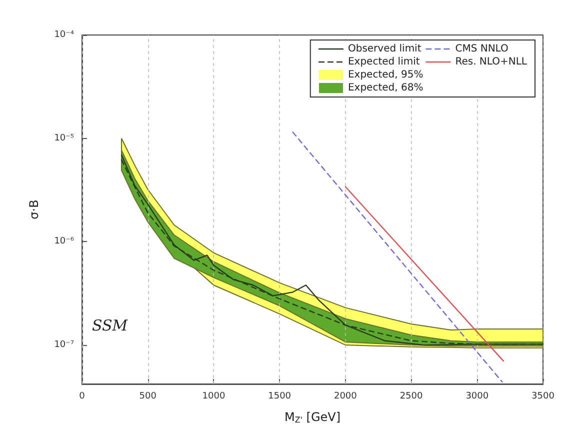  Describe the element at coordinates (385, 49) in the screenshot. I see `legend-label: Observed limit` at that location.